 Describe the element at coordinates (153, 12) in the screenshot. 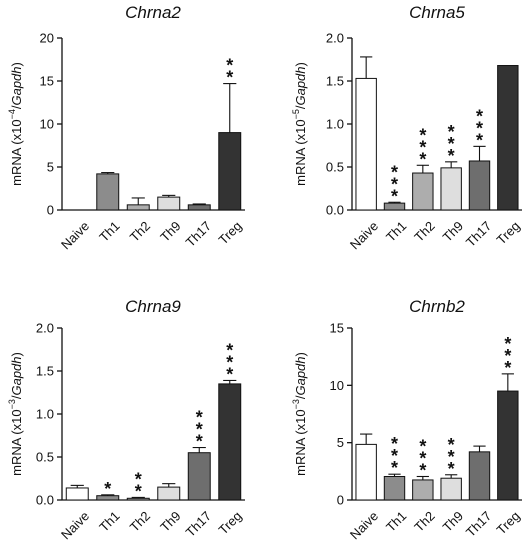

I see `panel-title: Chrna2` at that location.